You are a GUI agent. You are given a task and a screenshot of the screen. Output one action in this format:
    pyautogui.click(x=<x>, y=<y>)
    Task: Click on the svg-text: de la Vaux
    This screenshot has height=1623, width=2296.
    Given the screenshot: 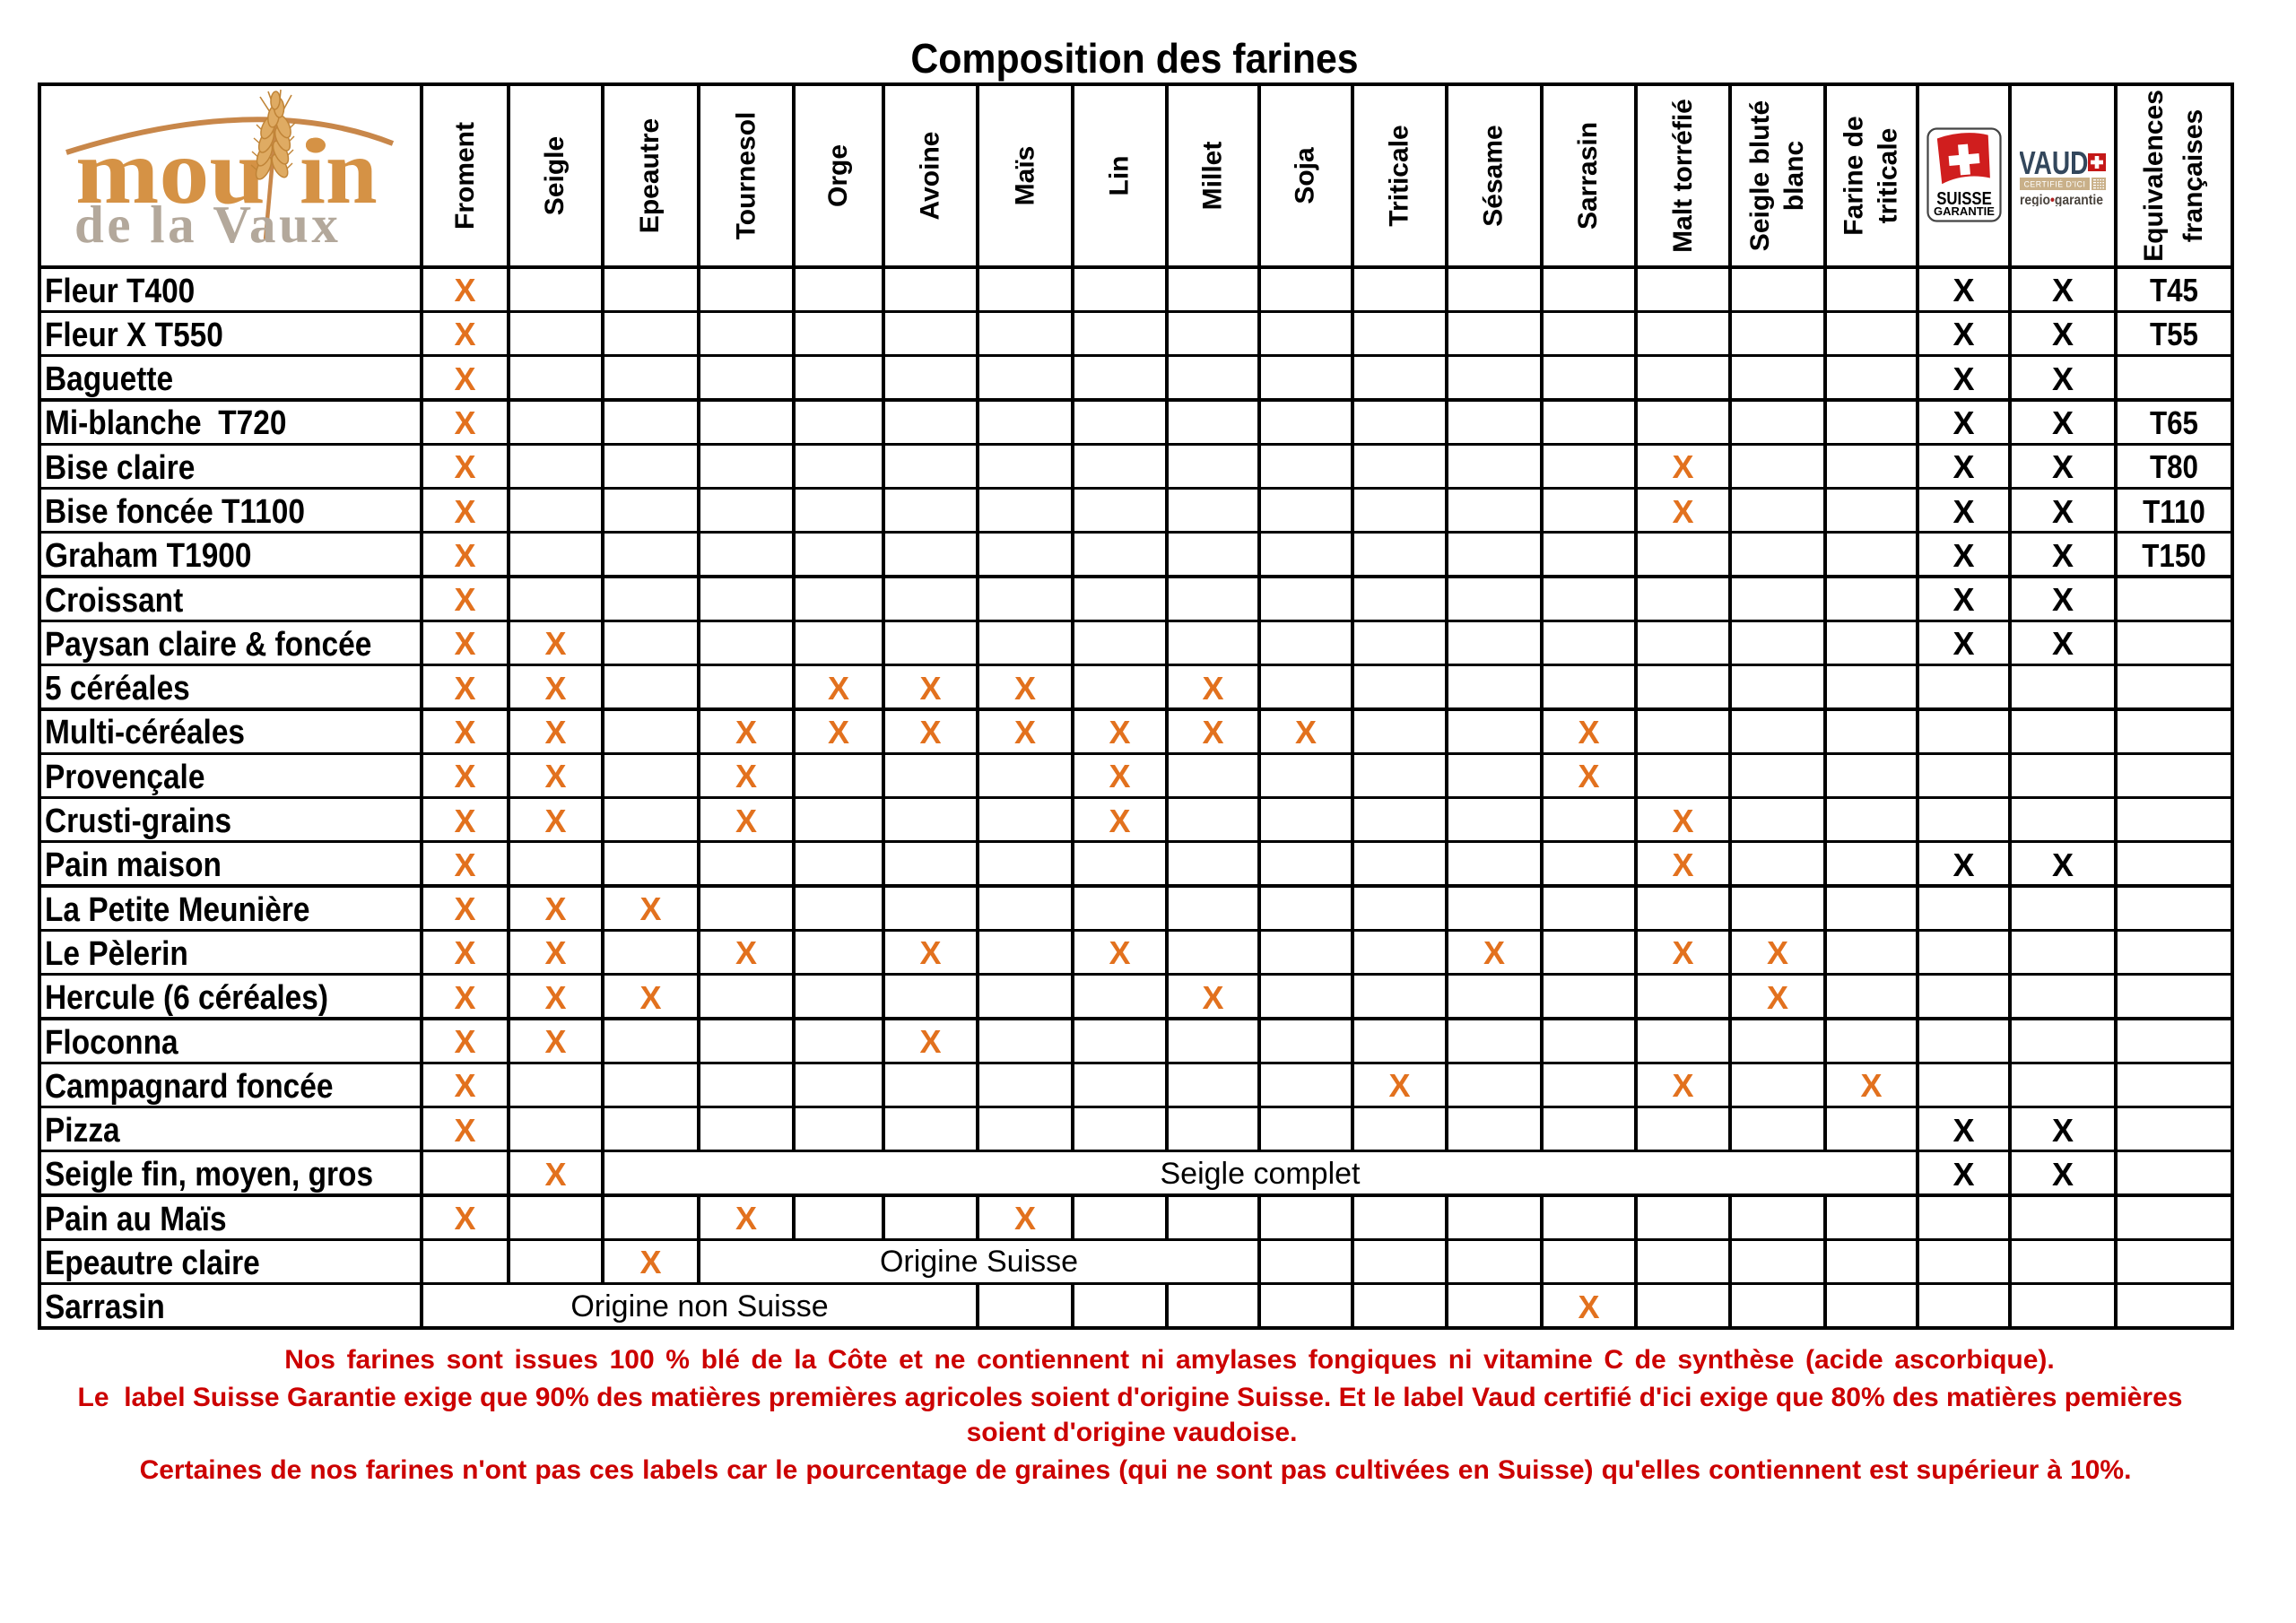 What is the action you would take?
    pyautogui.click(x=207, y=224)
    